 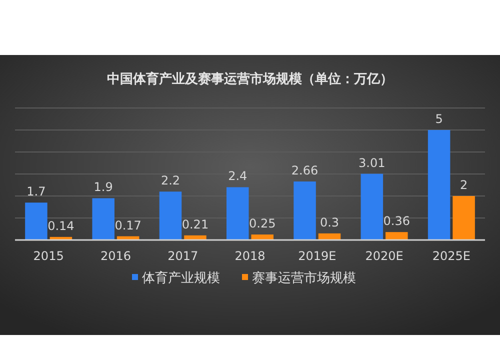 I want to click on data-label: 0.17, so click(x=128, y=225).